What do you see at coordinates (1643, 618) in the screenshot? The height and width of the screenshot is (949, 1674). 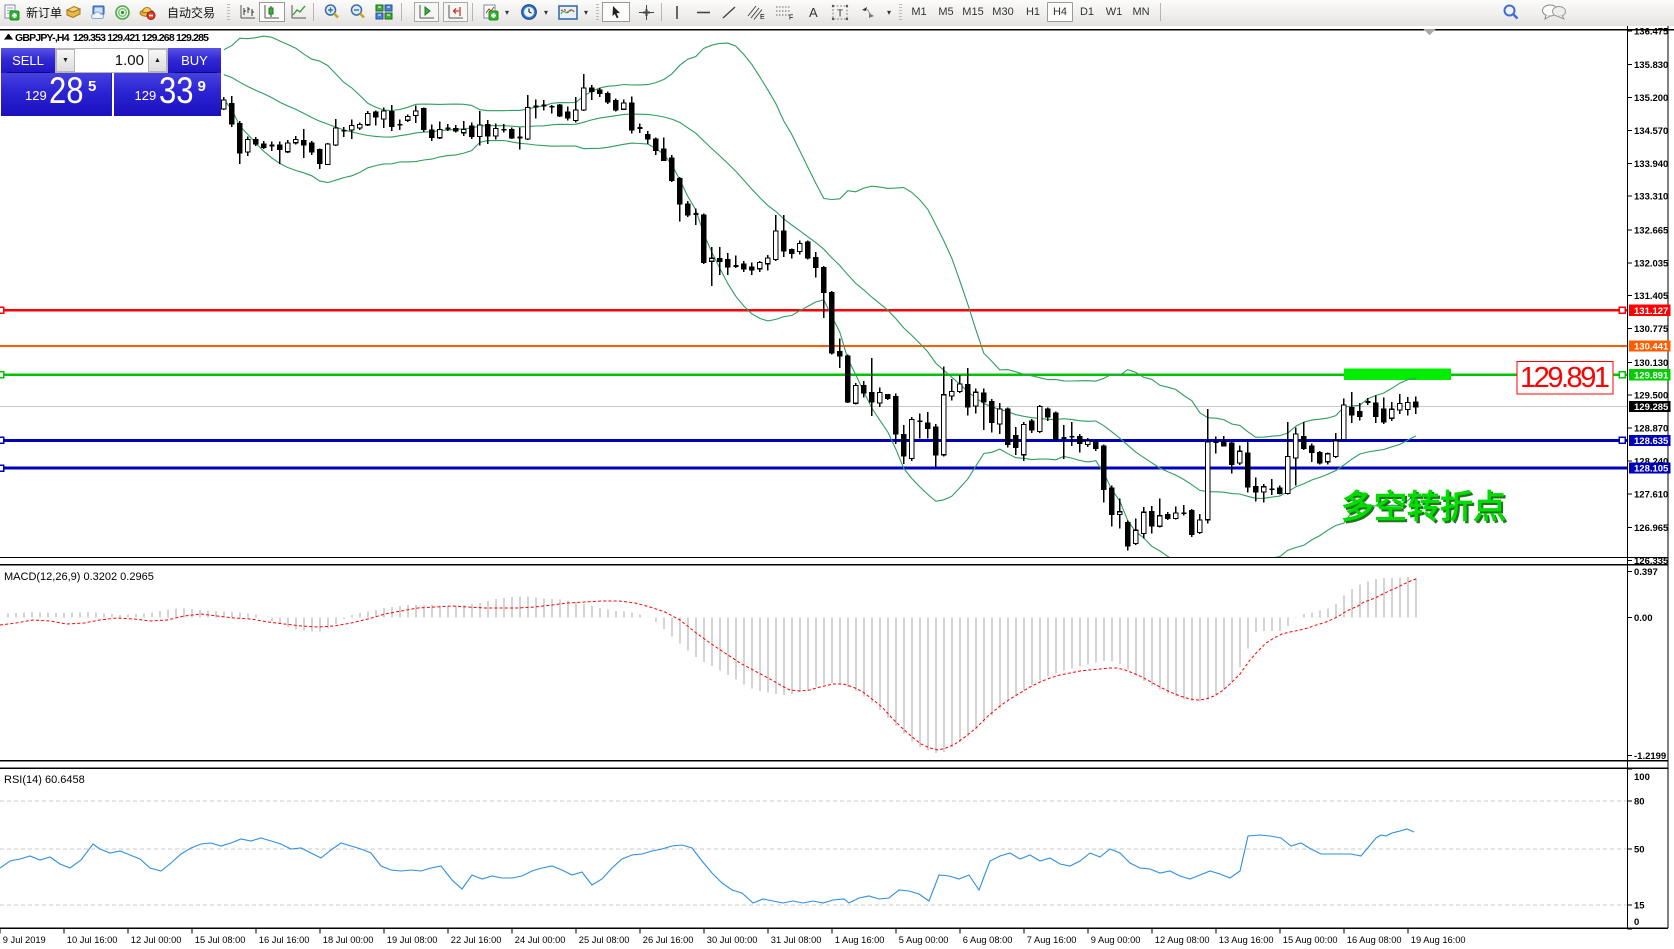 I see `svg-text: 0.00` at bounding box center [1643, 618].